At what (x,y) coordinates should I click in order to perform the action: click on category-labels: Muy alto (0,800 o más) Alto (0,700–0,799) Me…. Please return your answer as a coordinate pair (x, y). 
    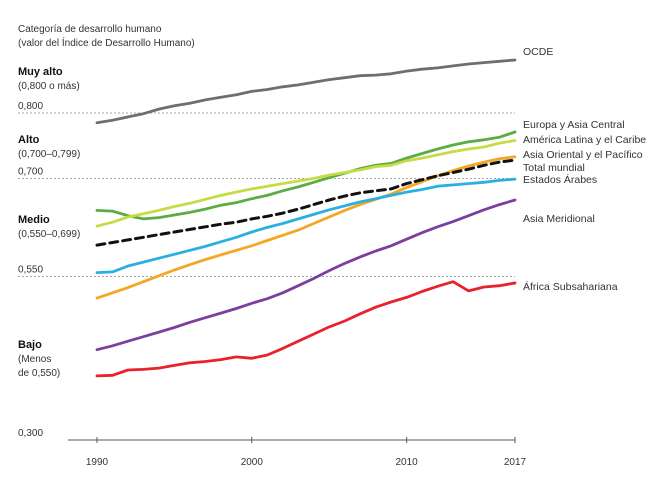
    Looking at the image, I should click on (49, 222).